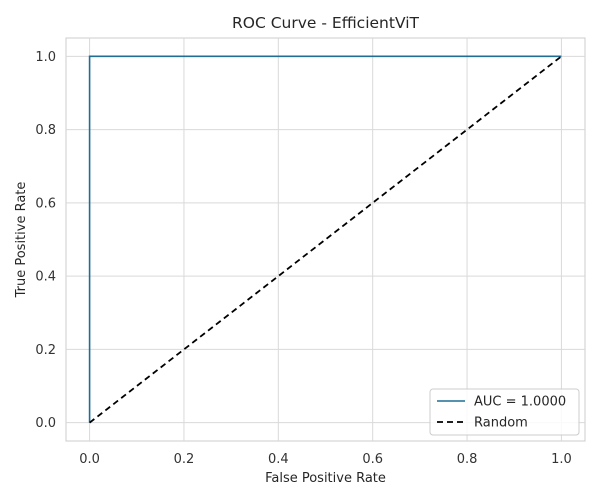 This screenshot has width=600, height=500. I want to click on y-tick-label: 0.8, so click(45, 130).